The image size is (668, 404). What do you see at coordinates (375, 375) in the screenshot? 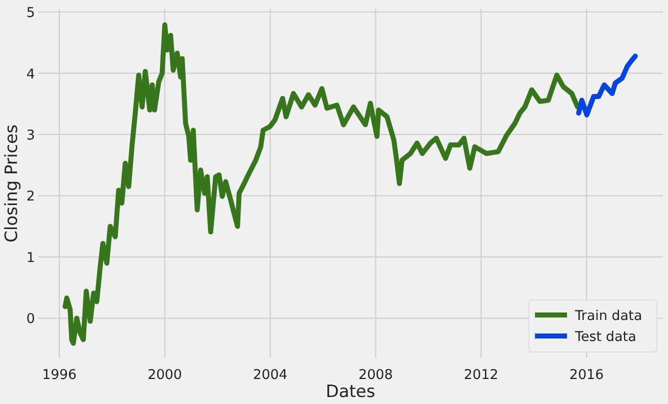
I see `x-tick-label: 2008` at bounding box center [375, 375].